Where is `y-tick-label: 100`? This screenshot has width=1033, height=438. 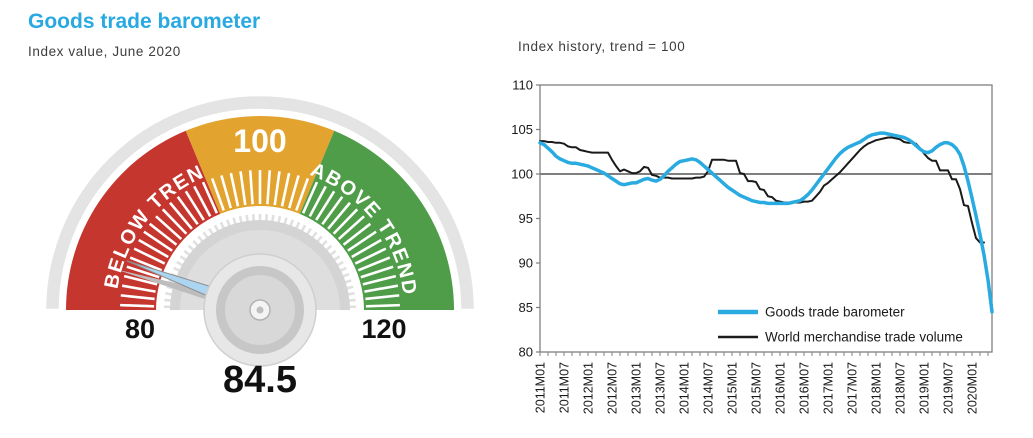
y-tick-label: 100 is located at coordinates (522, 174).